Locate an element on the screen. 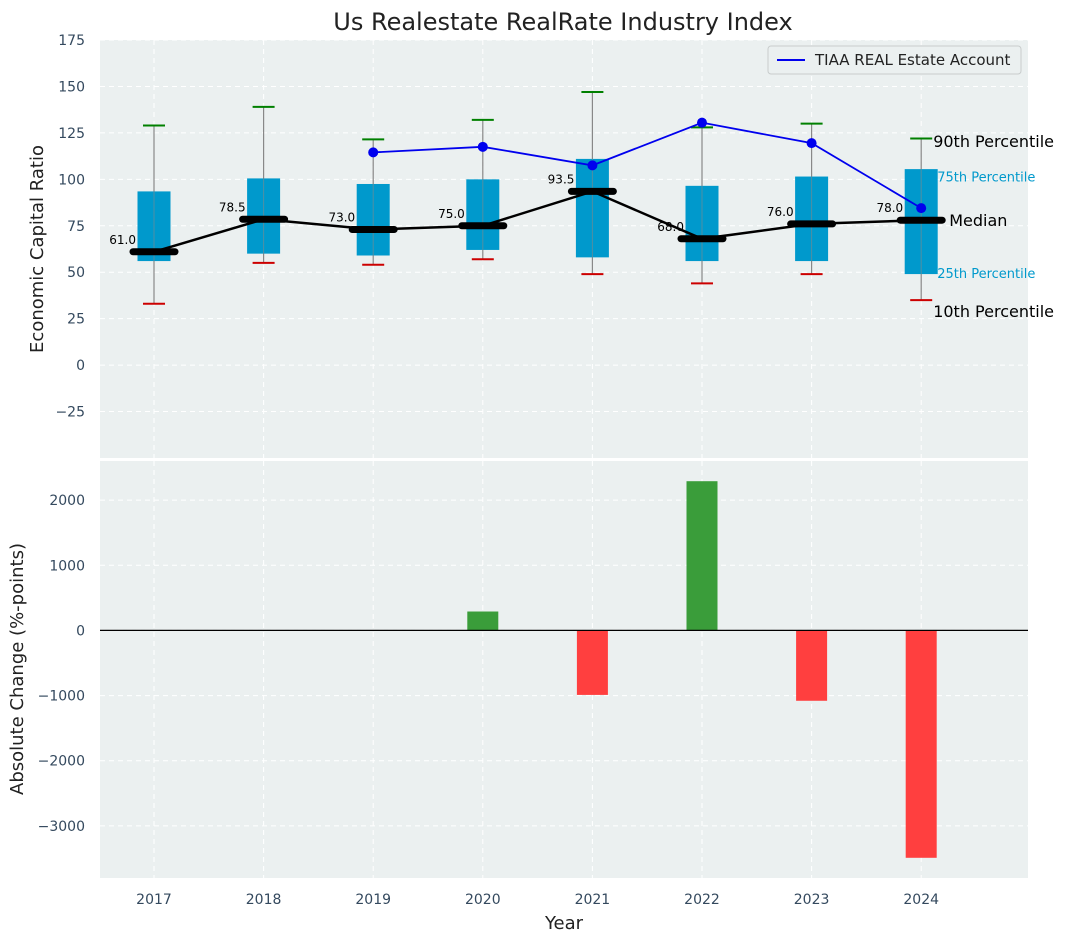 This screenshot has width=1067, height=942. tiaa-point-2020 is located at coordinates (482, 146).